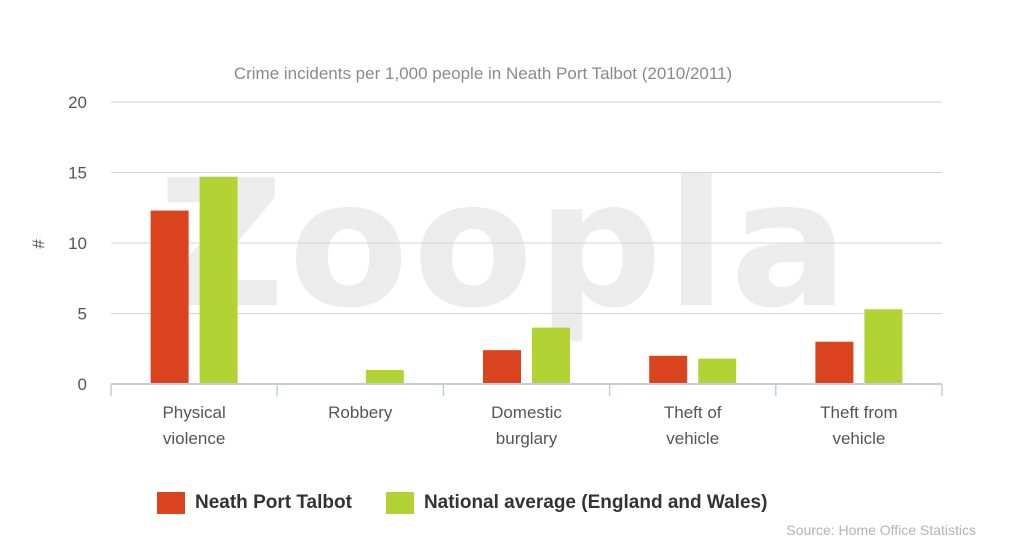 This screenshot has width=1024, height=559. I want to click on legend-label: National average (England and Wales), so click(595, 502).